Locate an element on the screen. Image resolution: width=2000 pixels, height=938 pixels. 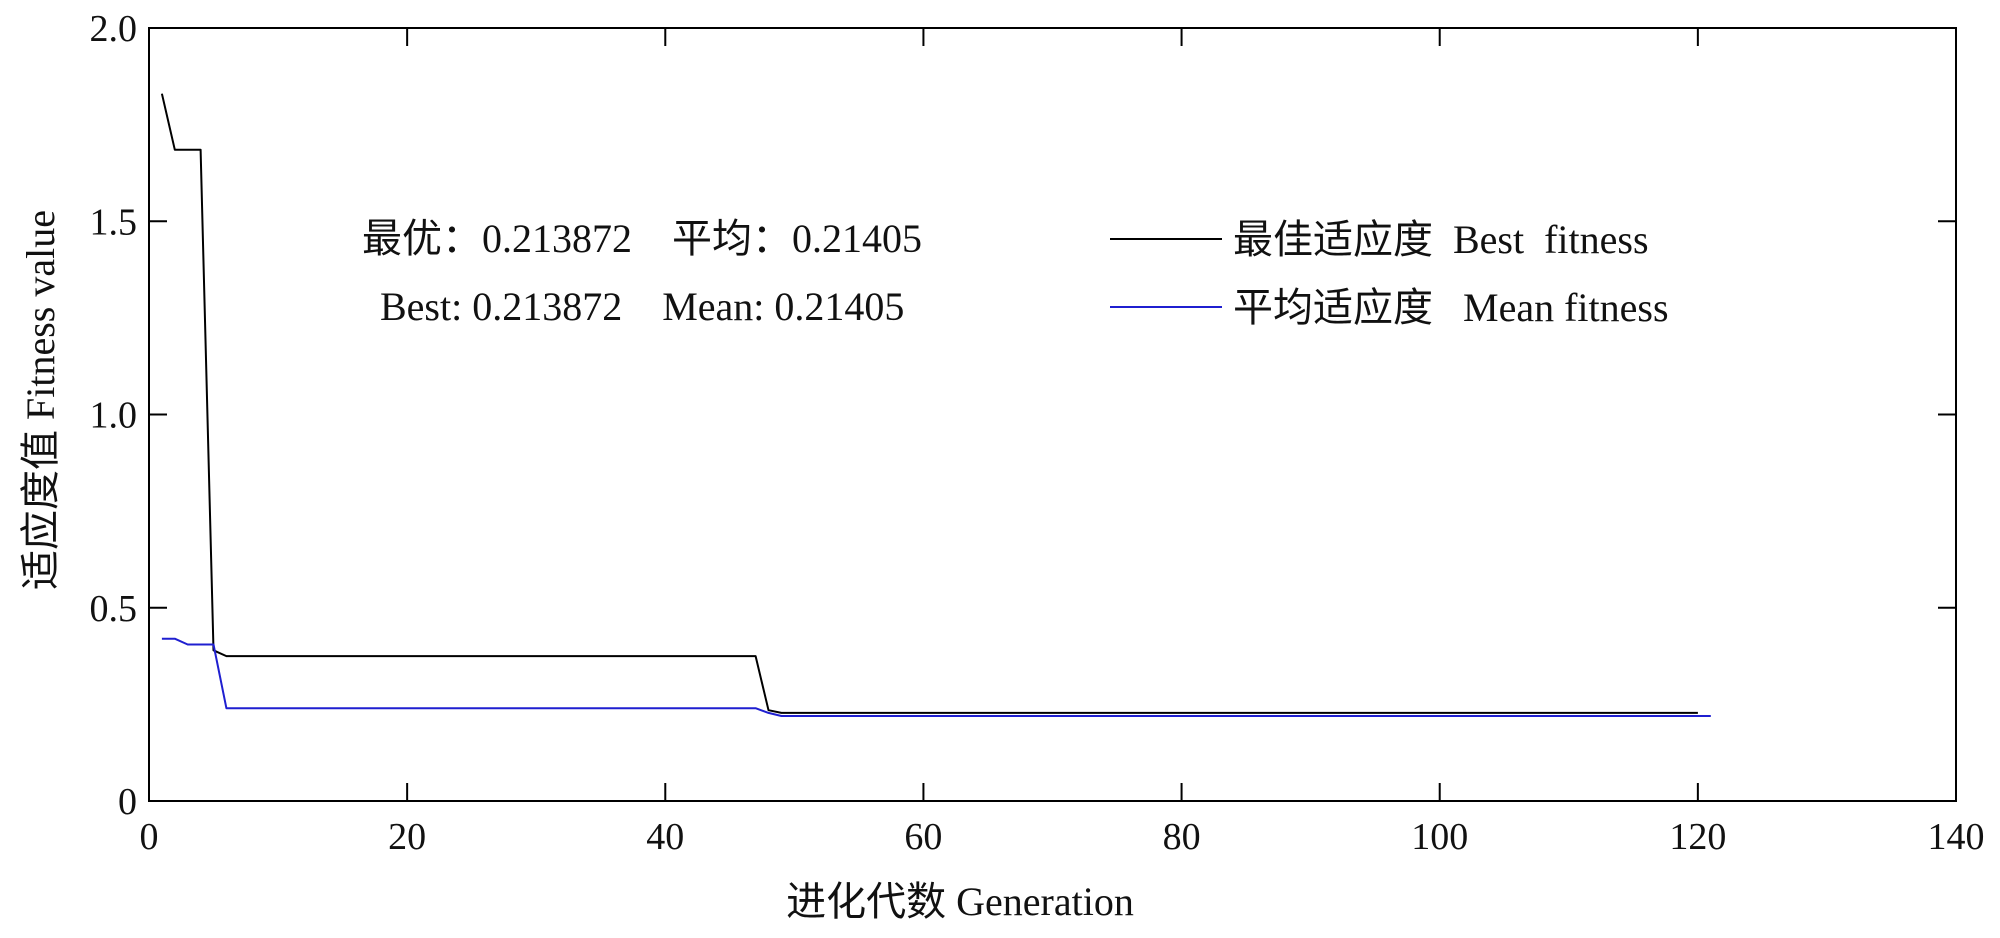
y-tick-label: 1.5 is located at coordinates (114, 222).